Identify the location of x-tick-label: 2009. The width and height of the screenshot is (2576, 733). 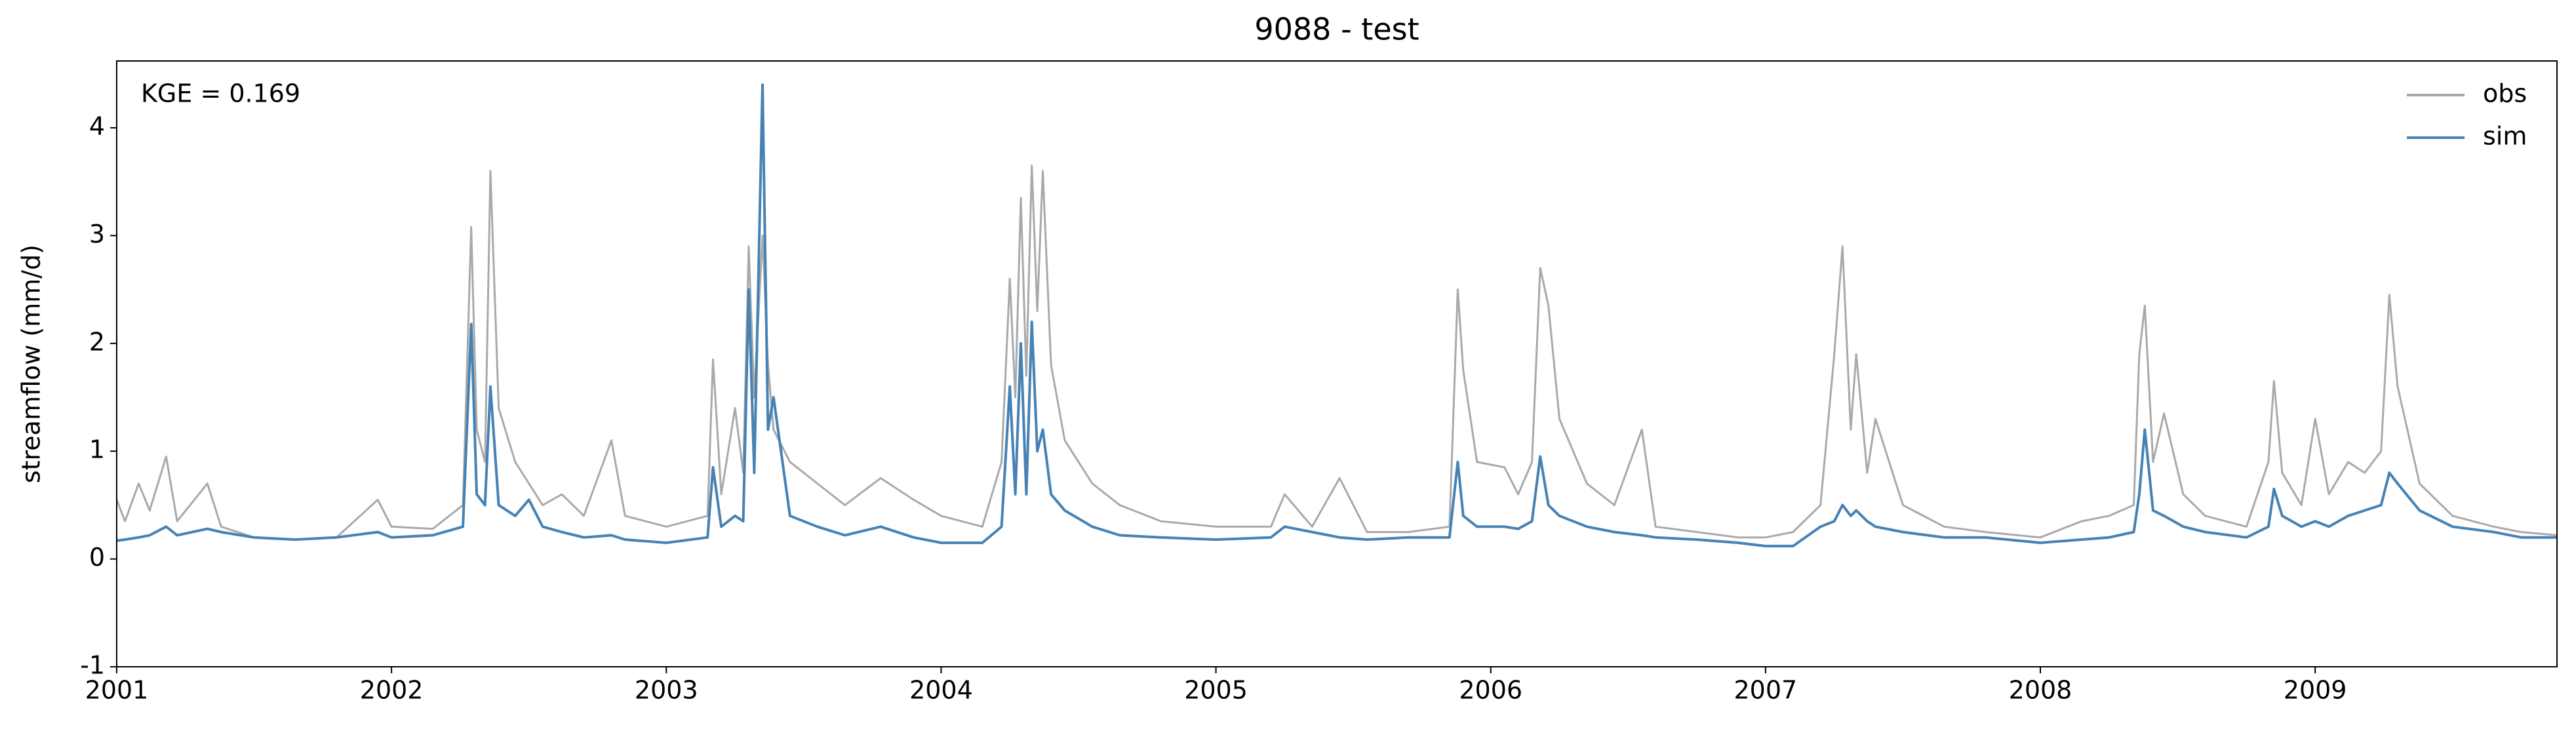
(2315, 690).